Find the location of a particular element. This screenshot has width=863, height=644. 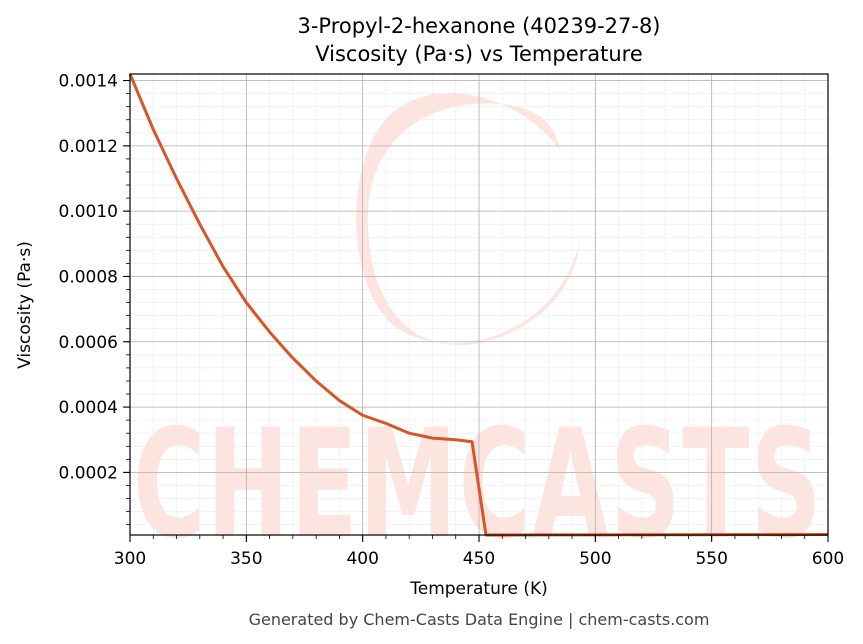

x-tick-labels: 300 350 400 450 500 550 600 is located at coordinates (479, 559).